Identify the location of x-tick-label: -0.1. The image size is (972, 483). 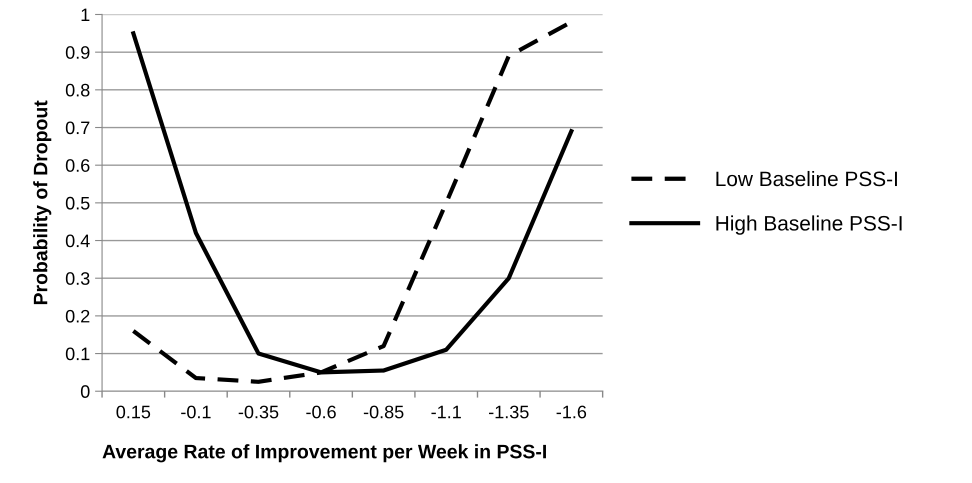
(196, 412).